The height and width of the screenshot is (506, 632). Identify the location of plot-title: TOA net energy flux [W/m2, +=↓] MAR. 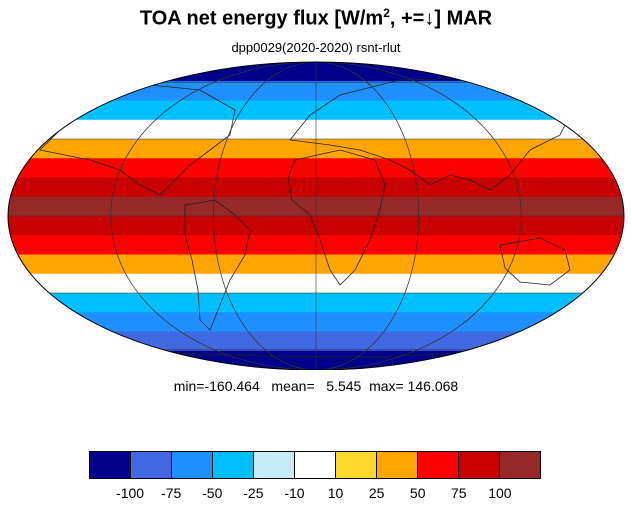
(316, 18).